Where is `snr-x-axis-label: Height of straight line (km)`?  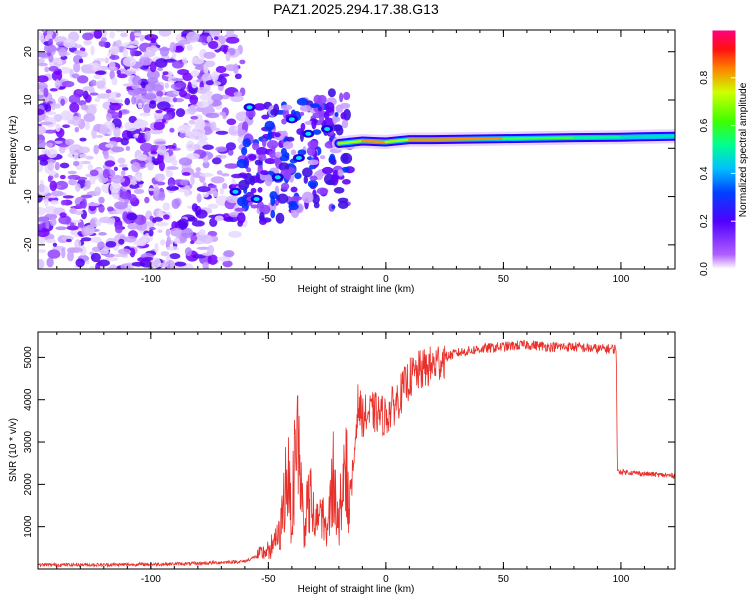
snr-x-axis-label: Height of straight line (km) is located at coordinates (356, 589).